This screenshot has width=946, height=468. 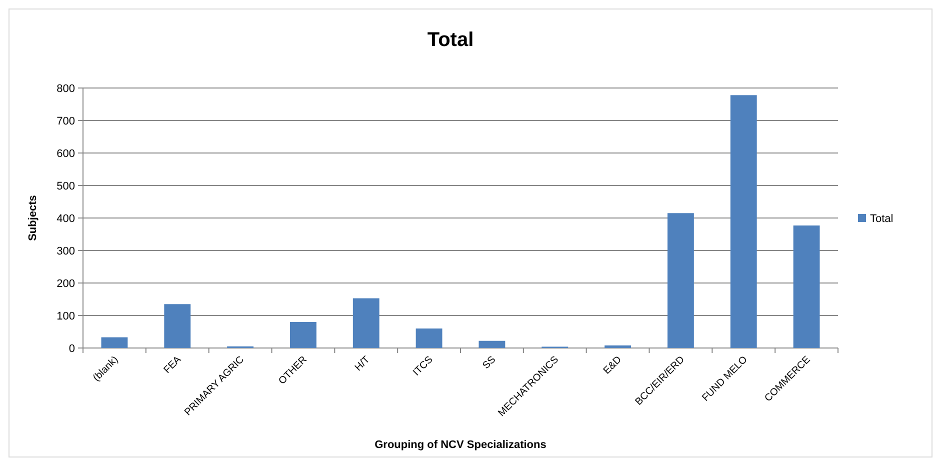 I want to click on y-tick-label: 400, so click(x=65, y=218).